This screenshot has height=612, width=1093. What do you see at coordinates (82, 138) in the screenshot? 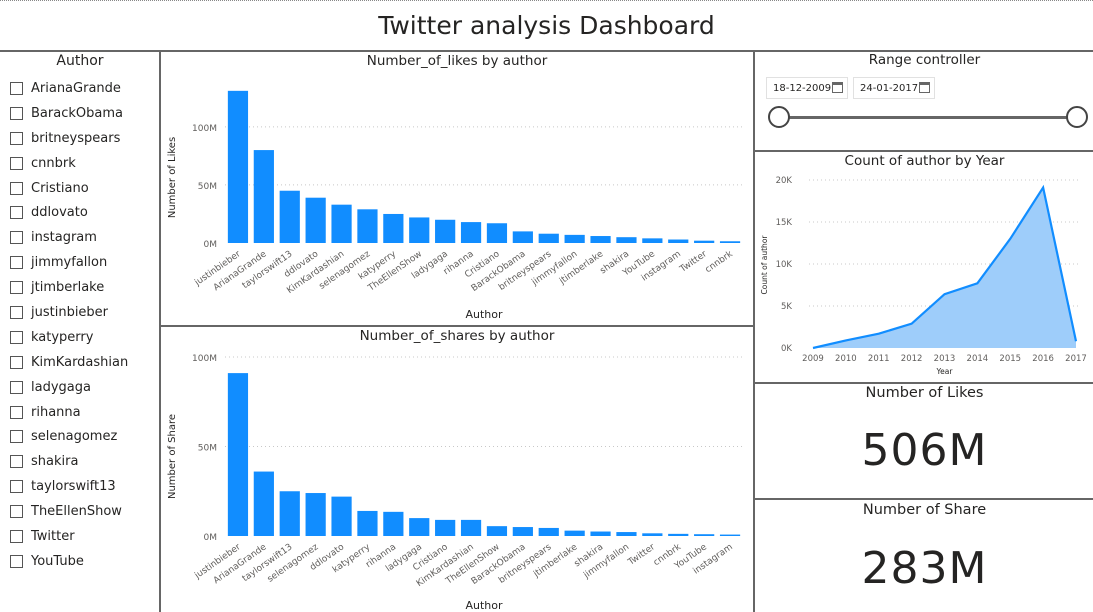
I see `author-slicer-item: britneyspears` at bounding box center [82, 138].